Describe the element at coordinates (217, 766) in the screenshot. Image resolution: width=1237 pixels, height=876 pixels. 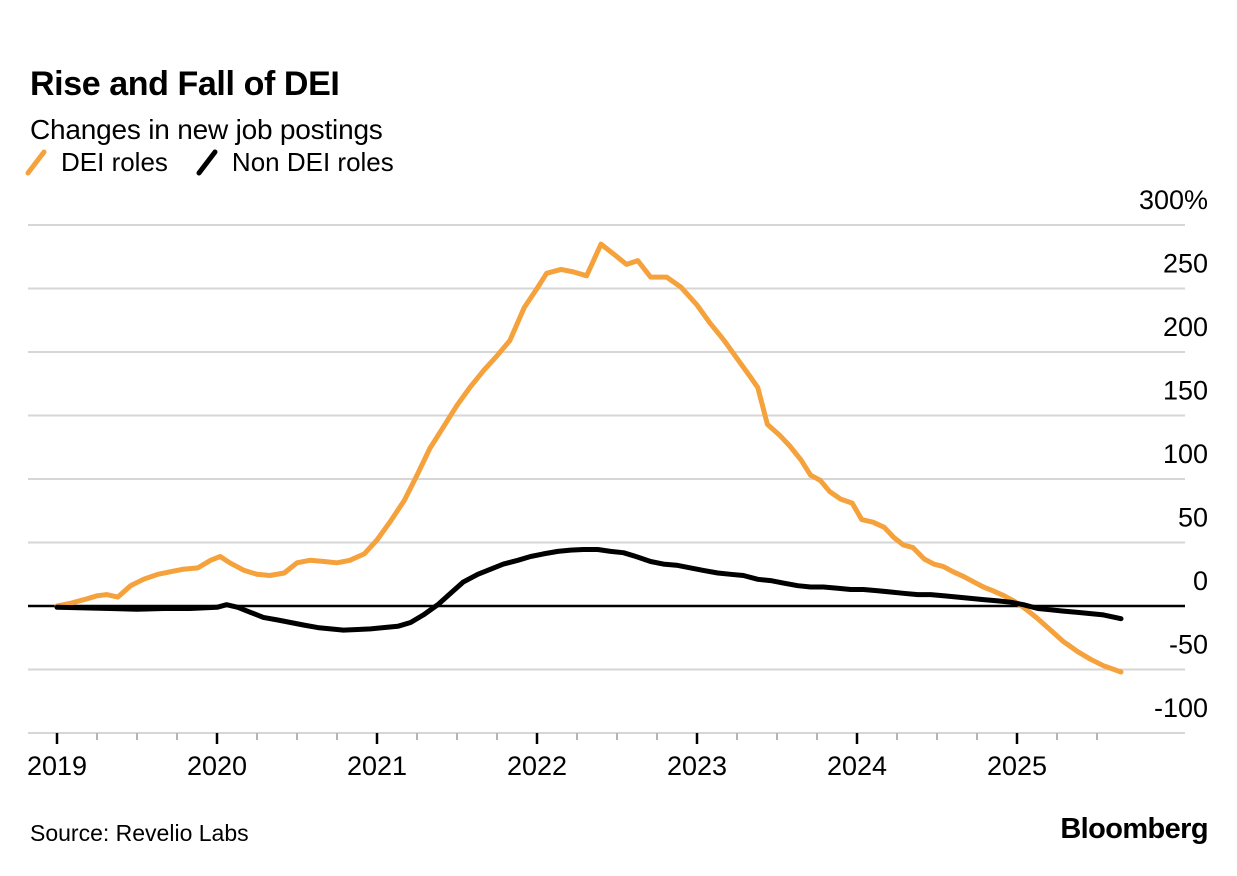
I see `svg-text: 2020` at that location.